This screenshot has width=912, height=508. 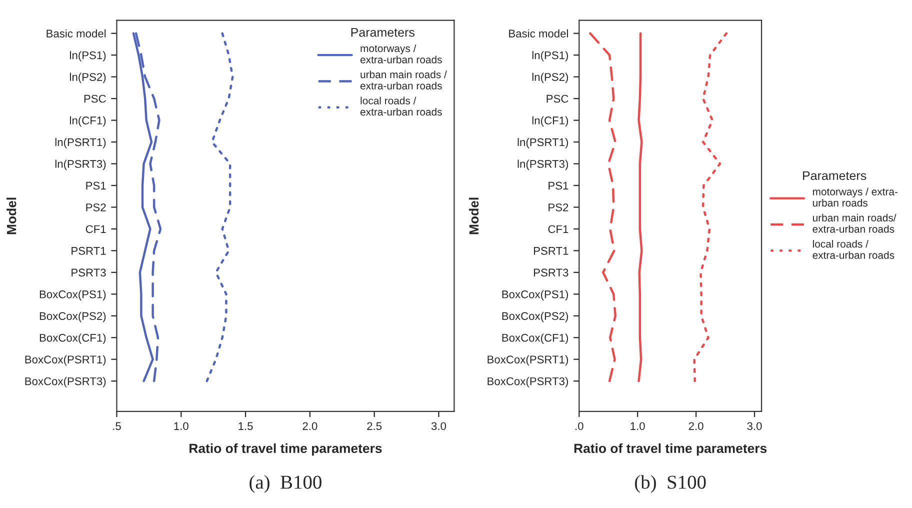 I want to click on legend-label: urban main roads/ extra-urban roads, so click(x=854, y=223).